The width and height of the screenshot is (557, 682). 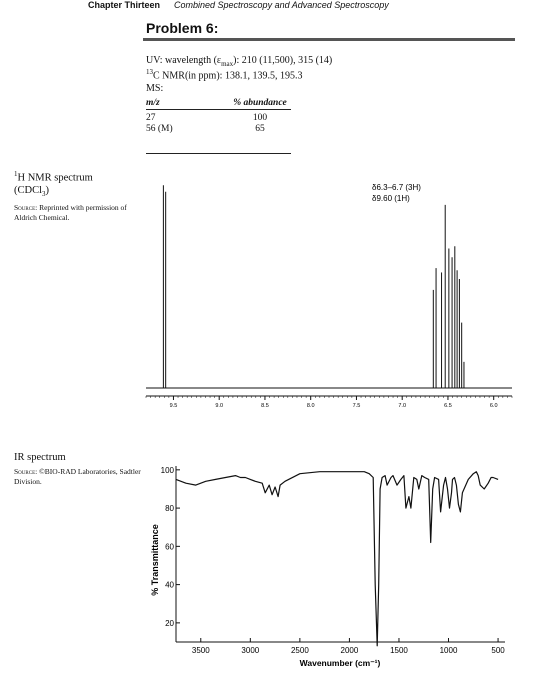 I want to click on ir-x-tick-label: 3000, so click(x=250, y=650).